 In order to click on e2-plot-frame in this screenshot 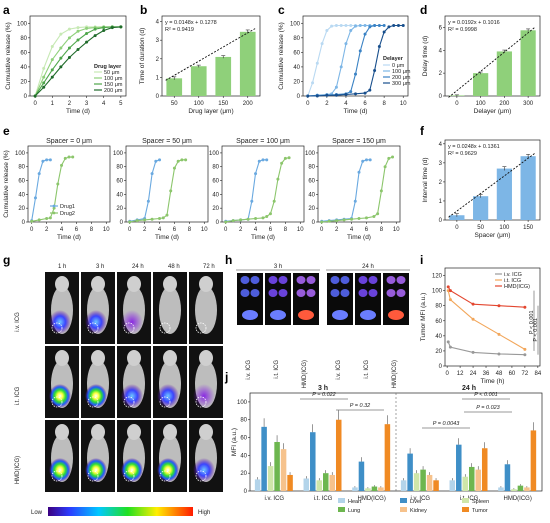, I will do `click(167, 184)`.